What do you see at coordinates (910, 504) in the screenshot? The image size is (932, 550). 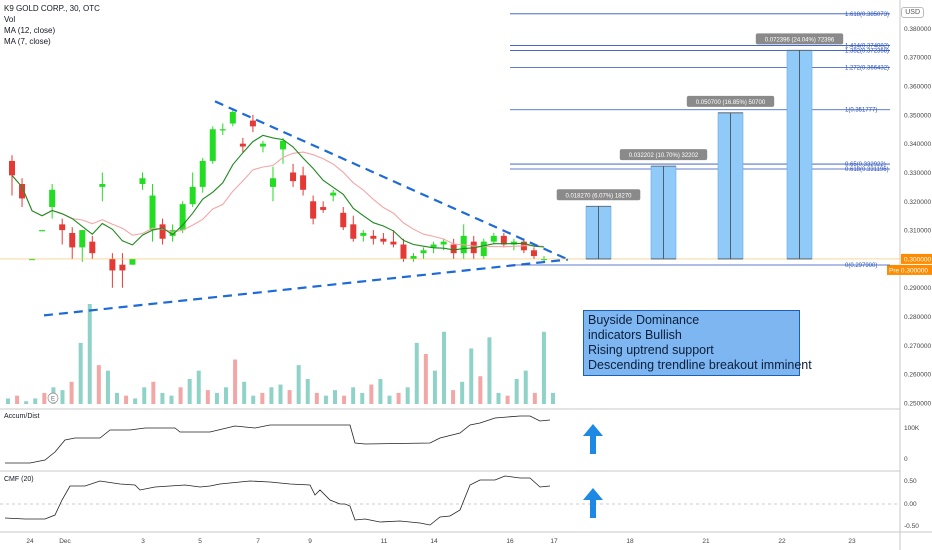 I see `cmf-tick: 0.00` at bounding box center [910, 504].